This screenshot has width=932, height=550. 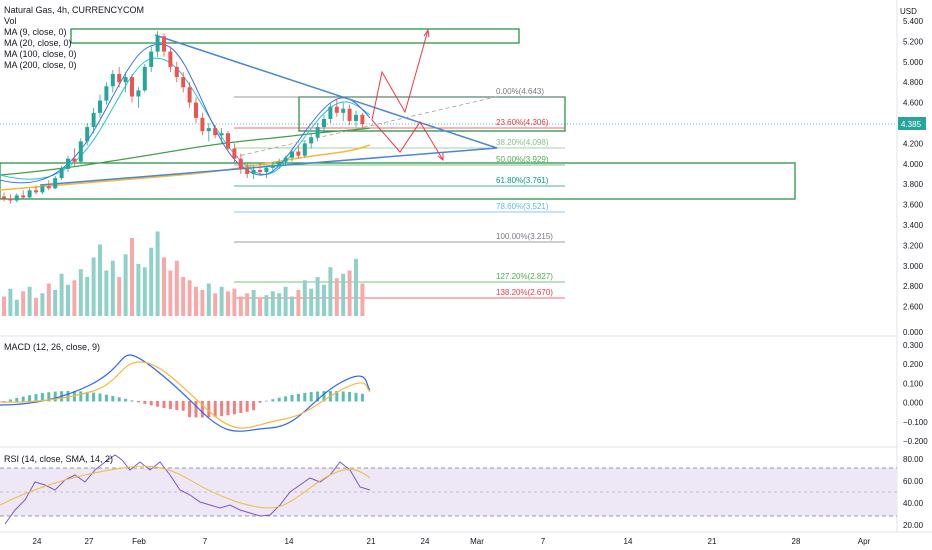 What do you see at coordinates (268, 166) in the screenshot?
I see `ascending-trendline` at bounding box center [268, 166].